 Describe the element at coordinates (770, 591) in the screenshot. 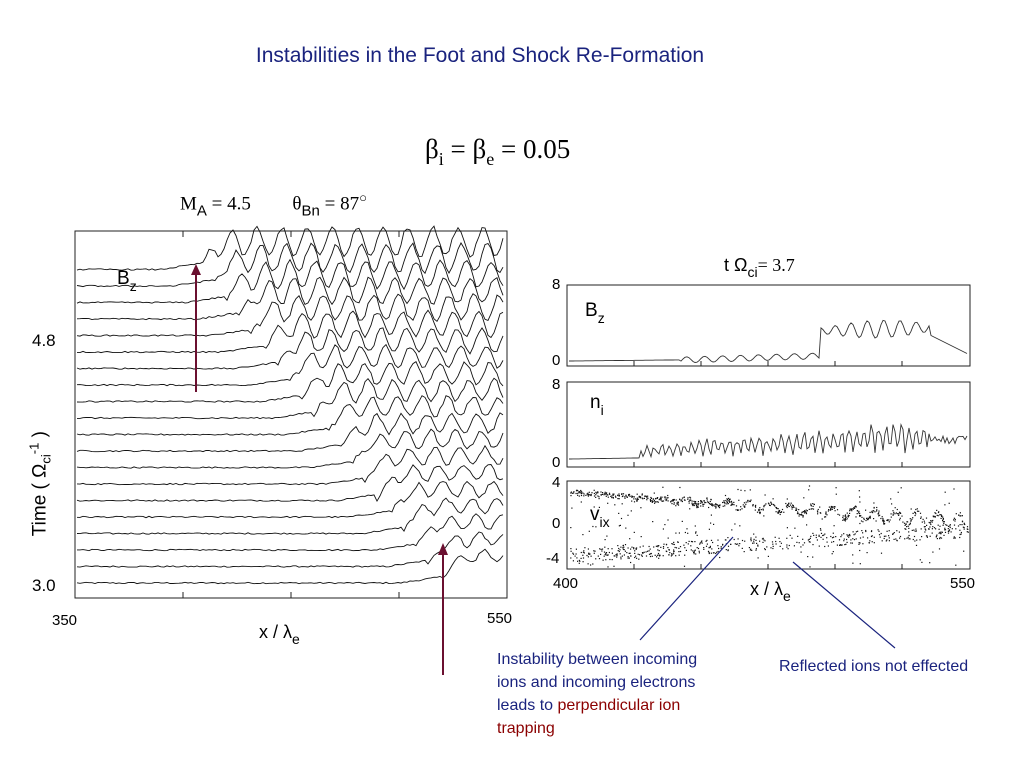

I see `right-x-axis-label: x / λe` at that location.